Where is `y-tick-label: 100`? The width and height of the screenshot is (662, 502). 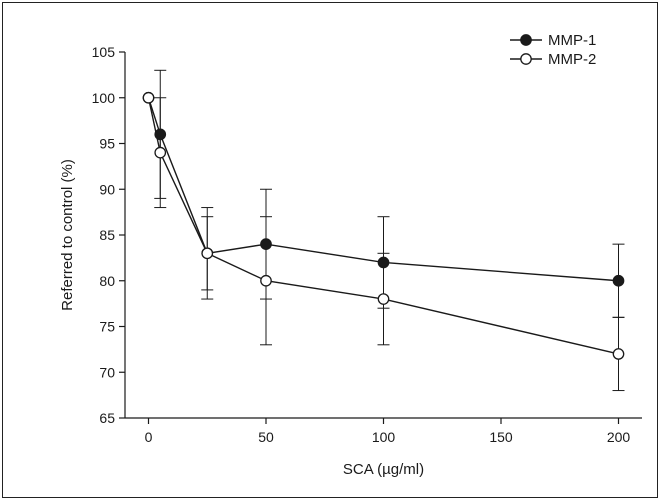
y-tick-label: 100 is located at coordinates (104, 98).